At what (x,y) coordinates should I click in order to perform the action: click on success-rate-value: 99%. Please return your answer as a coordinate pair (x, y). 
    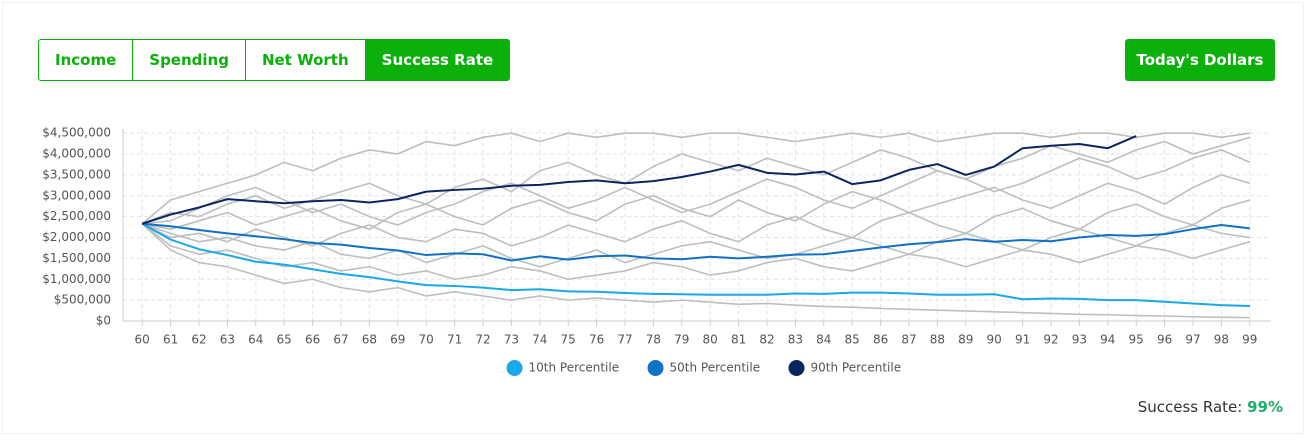
    Looking at the image, I should click on (1265, 407).